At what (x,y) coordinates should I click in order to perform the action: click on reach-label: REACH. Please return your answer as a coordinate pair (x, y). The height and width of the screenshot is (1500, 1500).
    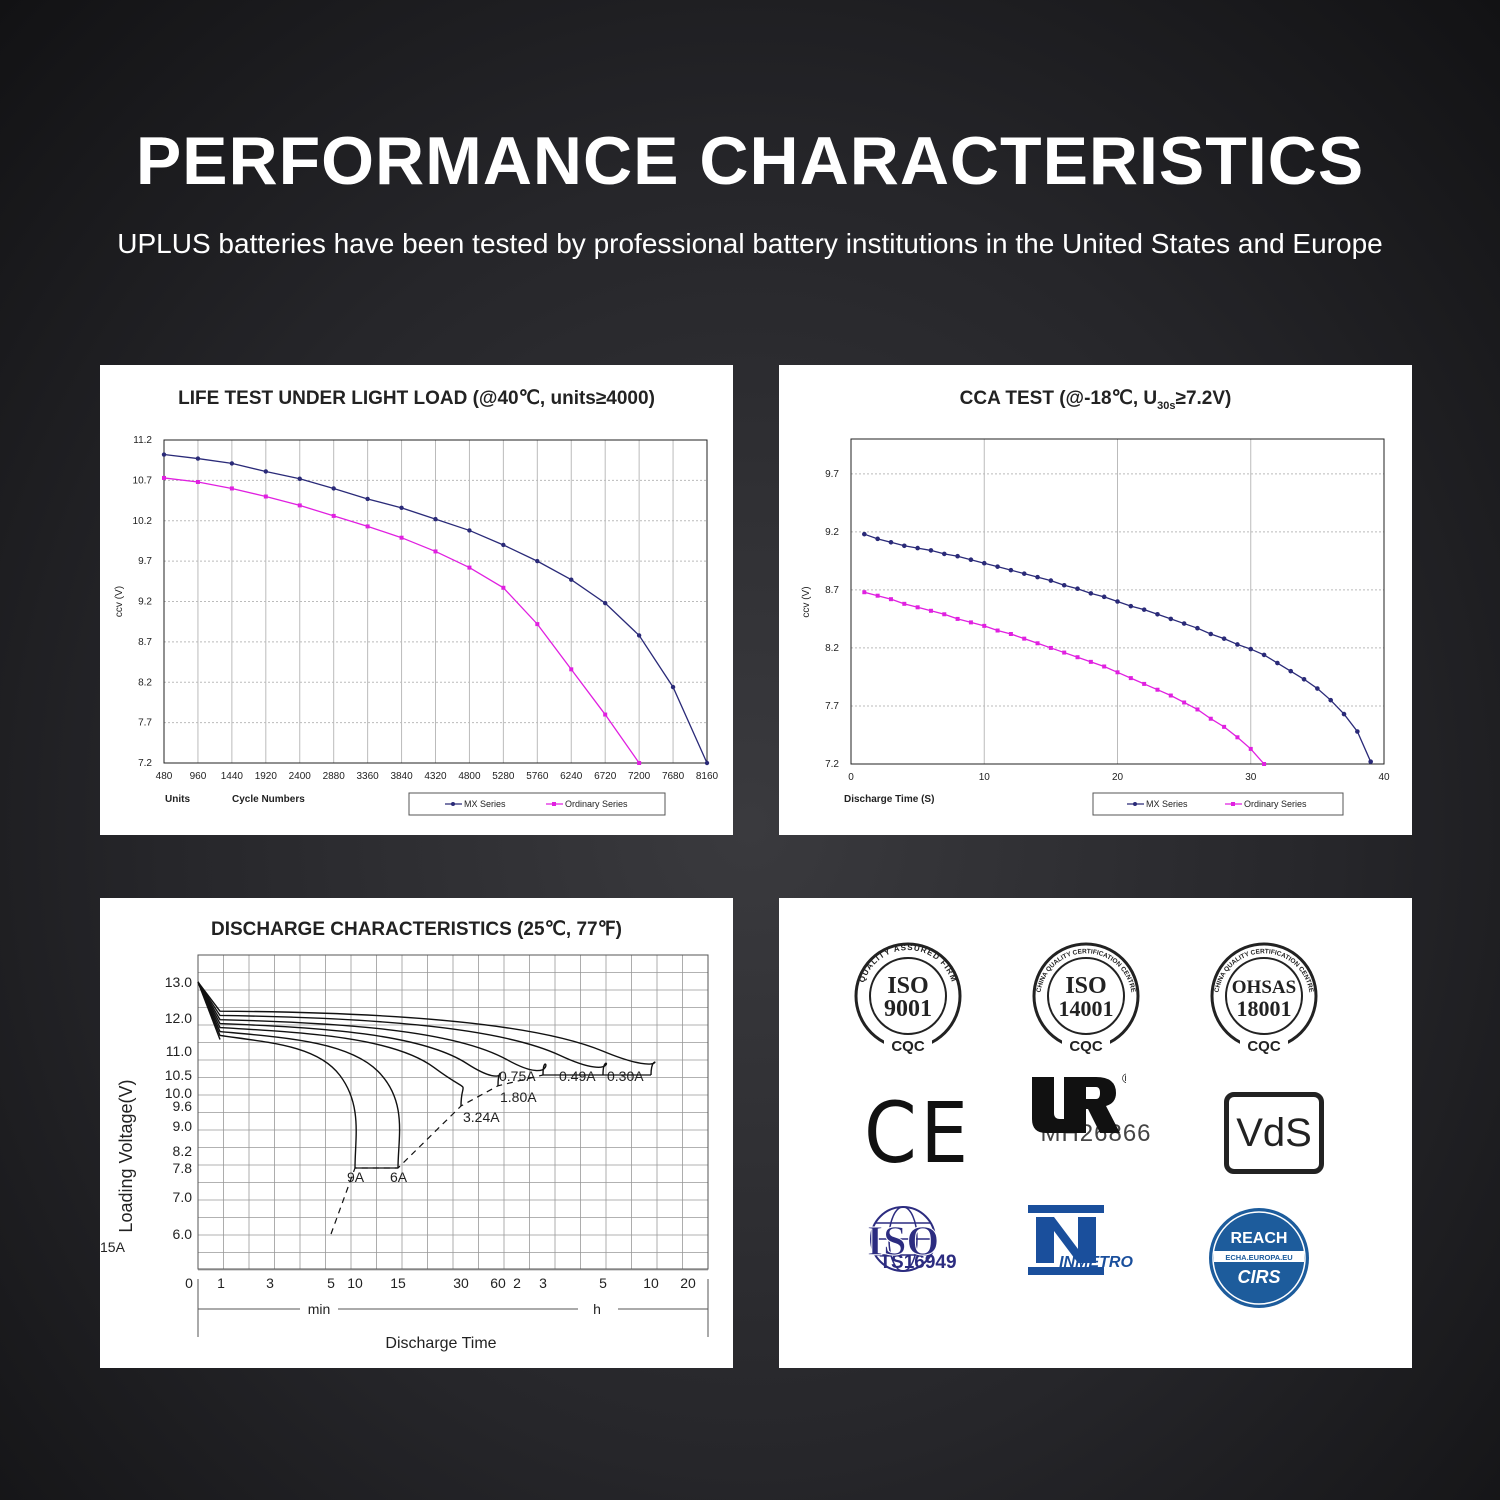
    Looking at the image, I should click on (1259, 1238).